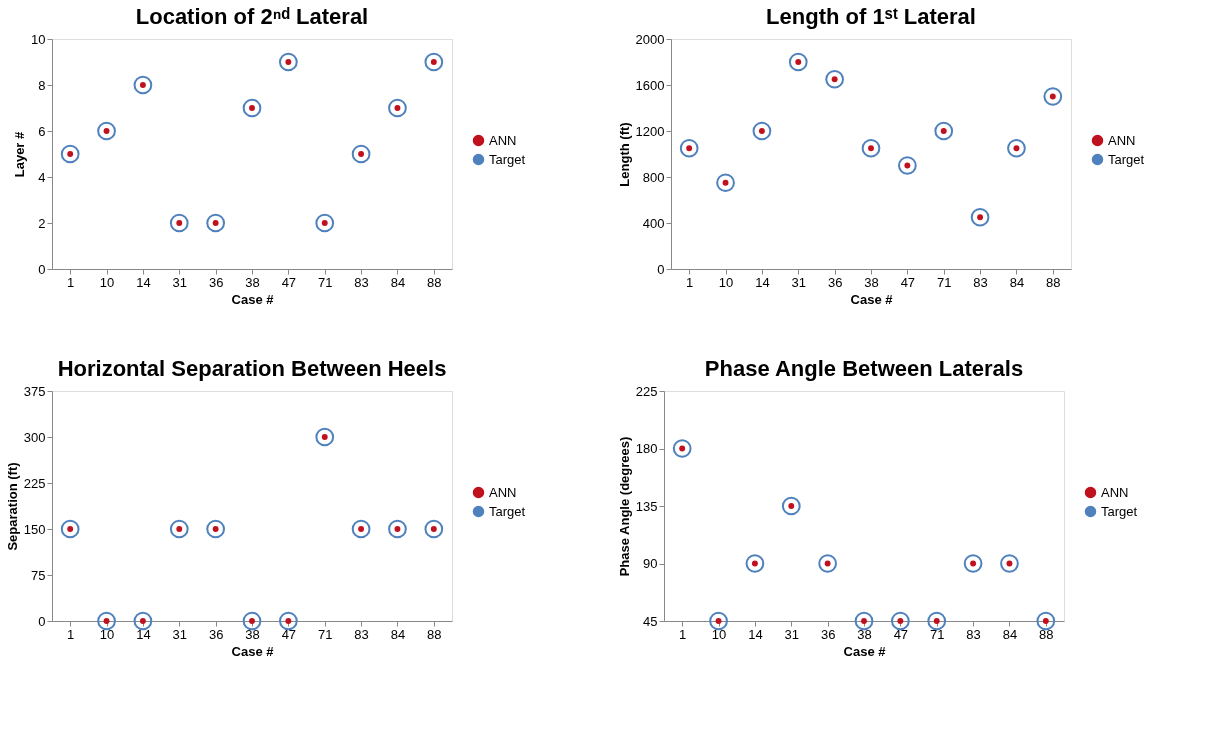  I want to click on y-tick-label: 400, so click(653, 223).